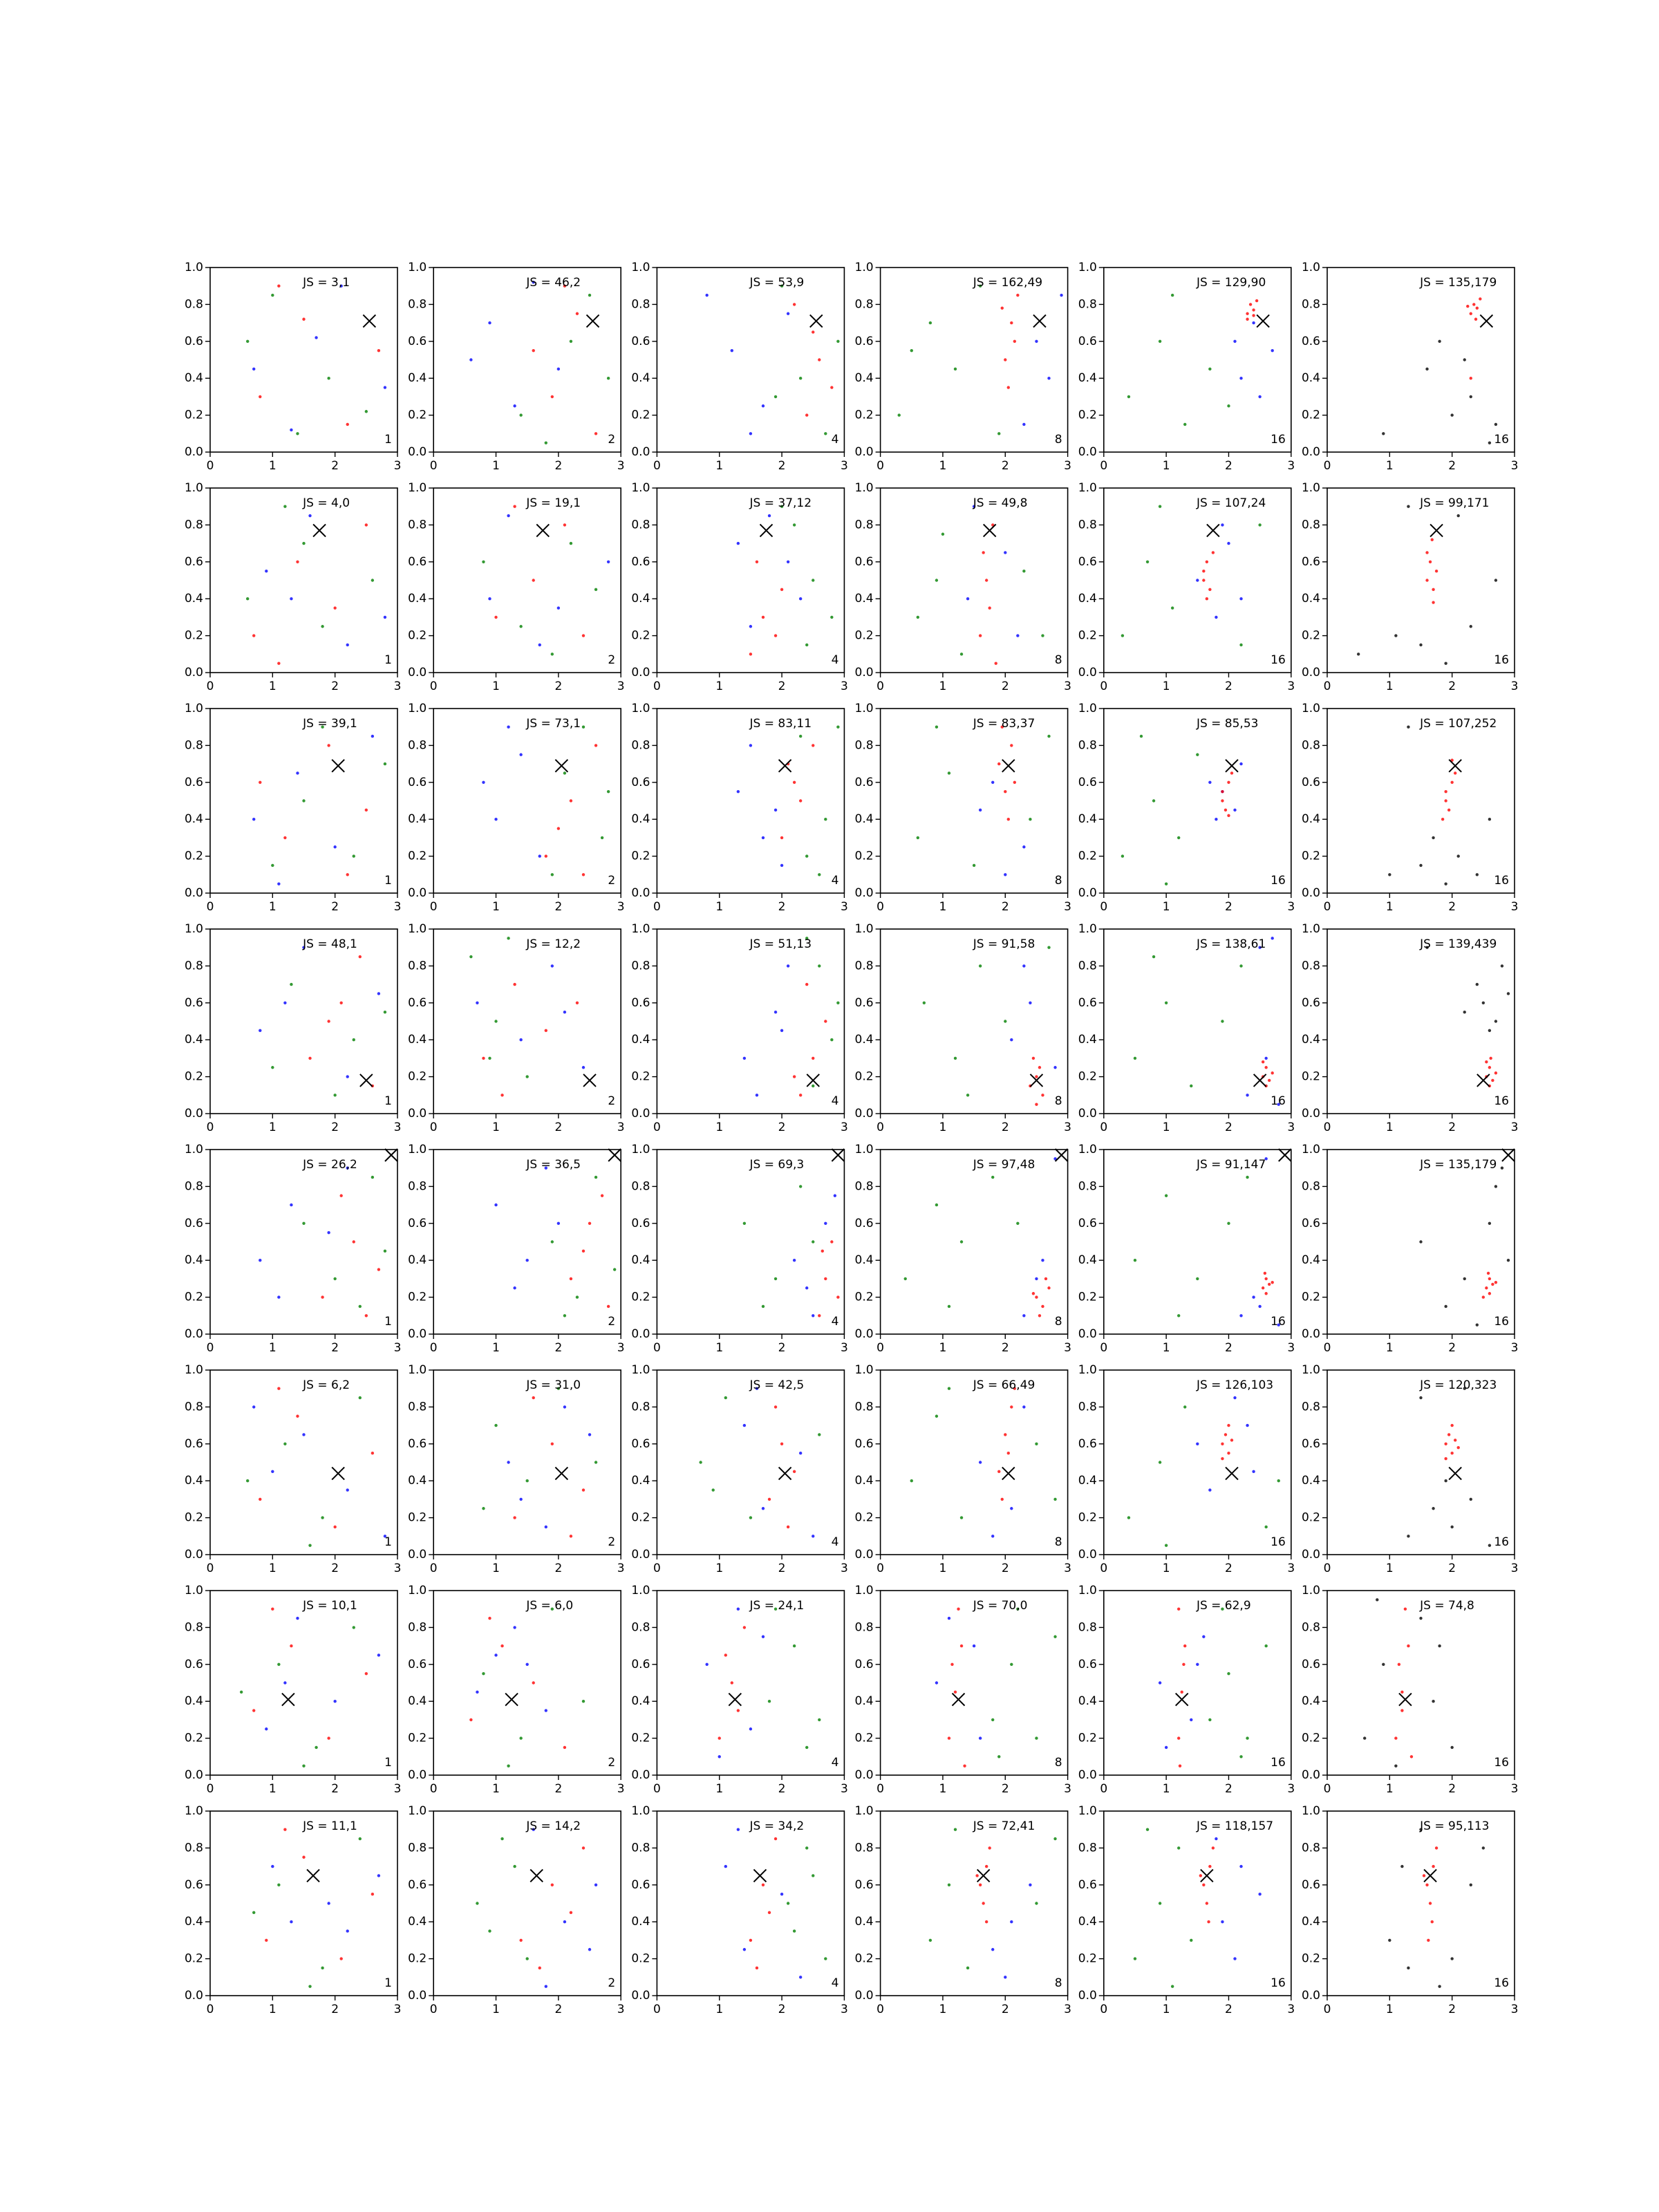  Describe the element at coordinates (864, 562) in the screenshot. I see `y-tick-label: 0.6` at that location.